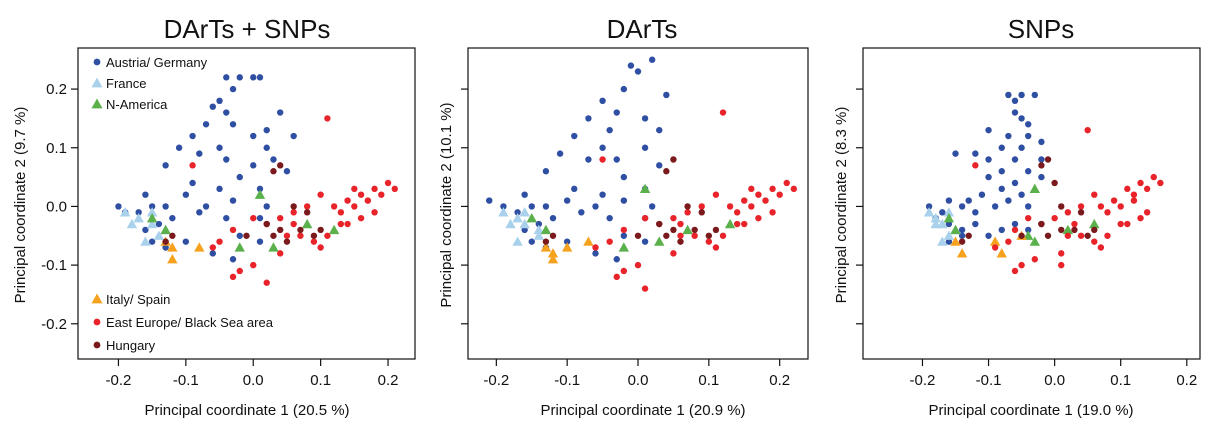 This screenshot has width=1206, height=423. What do you see at coordinates (97, 103) in the screenshot?
I see `legend-marker-n-america` at bounding box center [97, 103].